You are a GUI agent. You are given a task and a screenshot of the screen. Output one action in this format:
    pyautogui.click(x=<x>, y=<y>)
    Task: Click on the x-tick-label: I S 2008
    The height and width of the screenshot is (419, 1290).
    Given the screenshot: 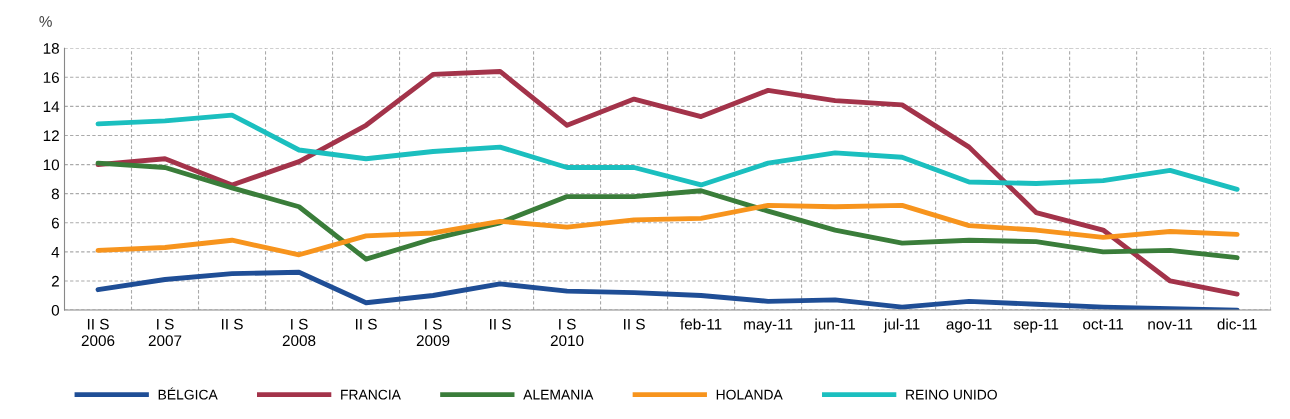 What is the action you would take?
    pyautogui.click(x=299, y=332)
    